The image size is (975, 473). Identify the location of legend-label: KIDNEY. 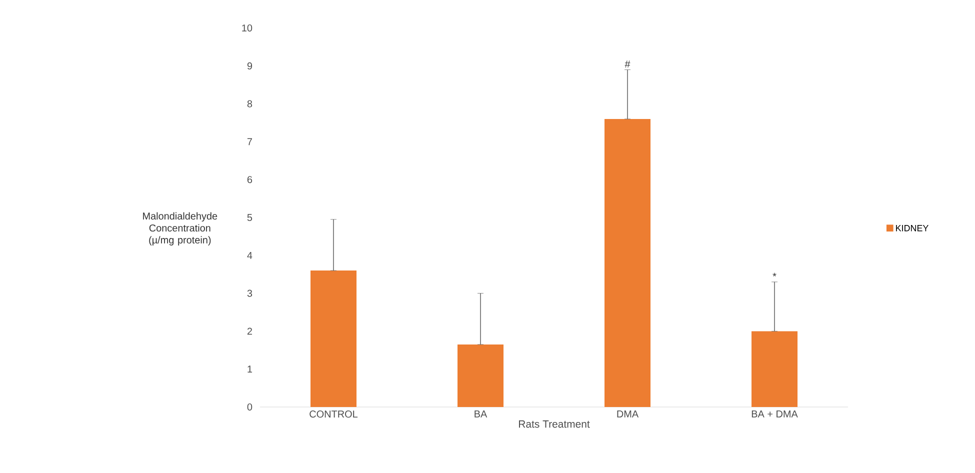
(912, 228).